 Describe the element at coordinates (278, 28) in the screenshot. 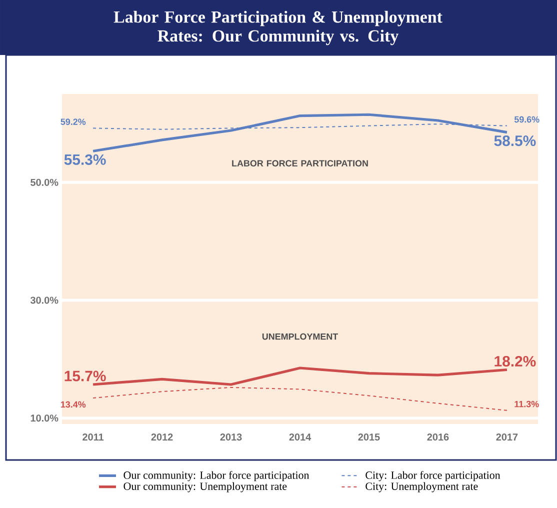

I see `chart-title: Labor Force Participation & Unemployment Rates: Our Community vs. City` at that location.